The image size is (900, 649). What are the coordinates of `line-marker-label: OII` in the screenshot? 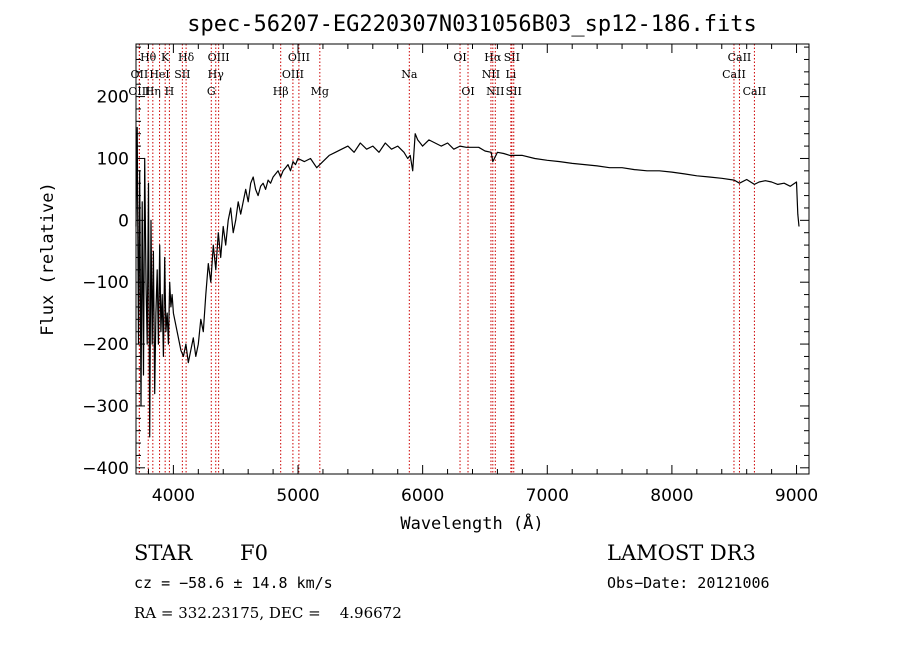 It's located at (140, 74).